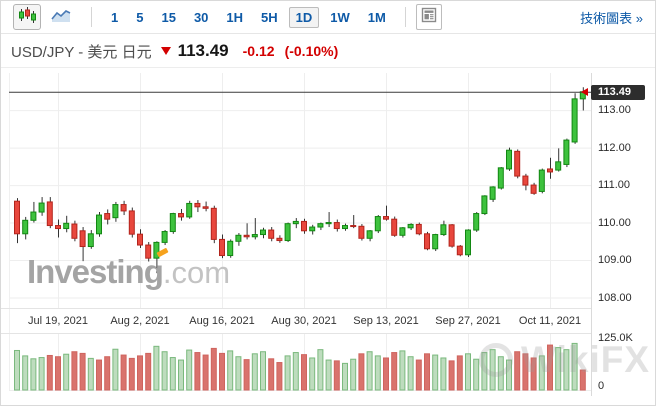 This screenshot has width=656, height=406. Describe the element at coordinates (614, 222) in the screenshot. I see `price-axis-label: 110.00` at that location.